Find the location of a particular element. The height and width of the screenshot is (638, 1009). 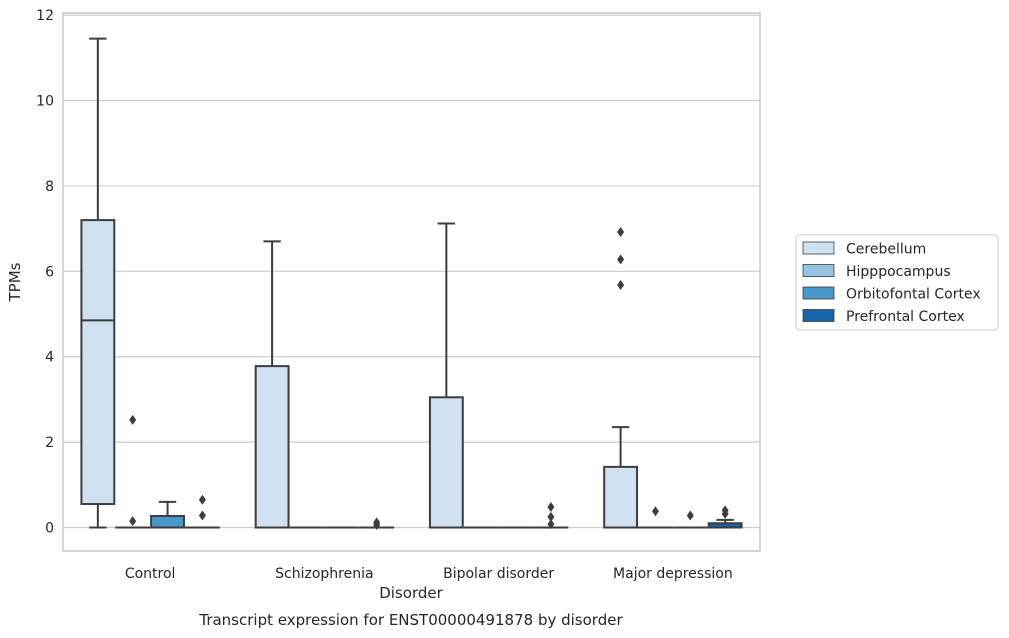

legend-label: Cerebellum is located at coordinates (886, 250).